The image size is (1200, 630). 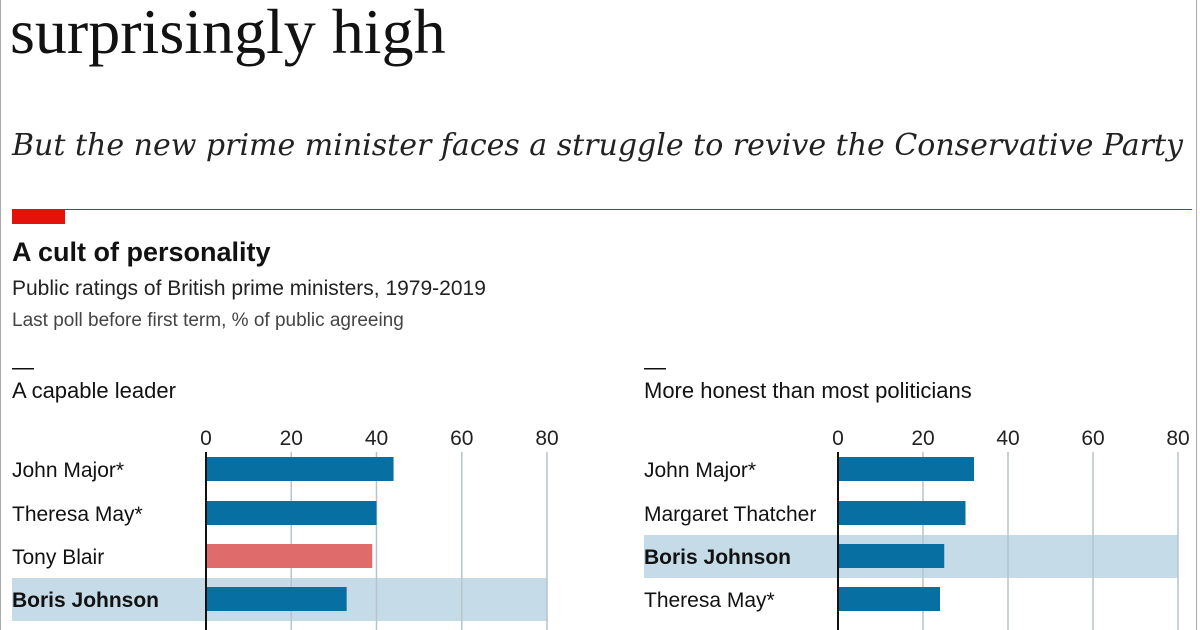 I want to click on category-label: Margaret Thatcher, so click(x=730, y=514).